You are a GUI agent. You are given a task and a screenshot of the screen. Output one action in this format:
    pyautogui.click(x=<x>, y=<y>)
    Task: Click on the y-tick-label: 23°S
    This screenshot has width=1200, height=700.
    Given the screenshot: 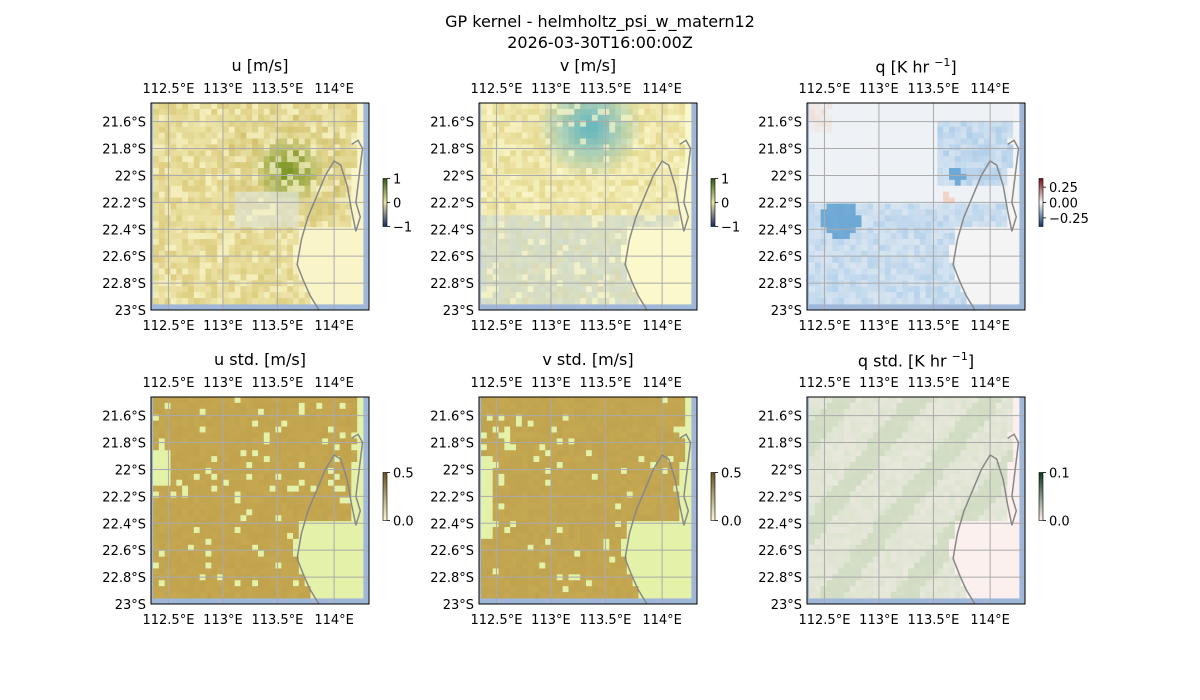 What is the action you would take?
    pyautogui.click(x=130, y=311)
    